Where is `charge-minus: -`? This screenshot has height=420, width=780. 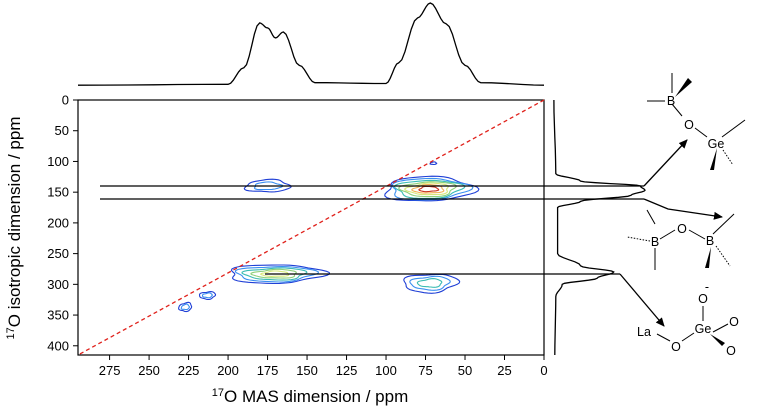 charge-minus: - is located at coordinates (707, 287).